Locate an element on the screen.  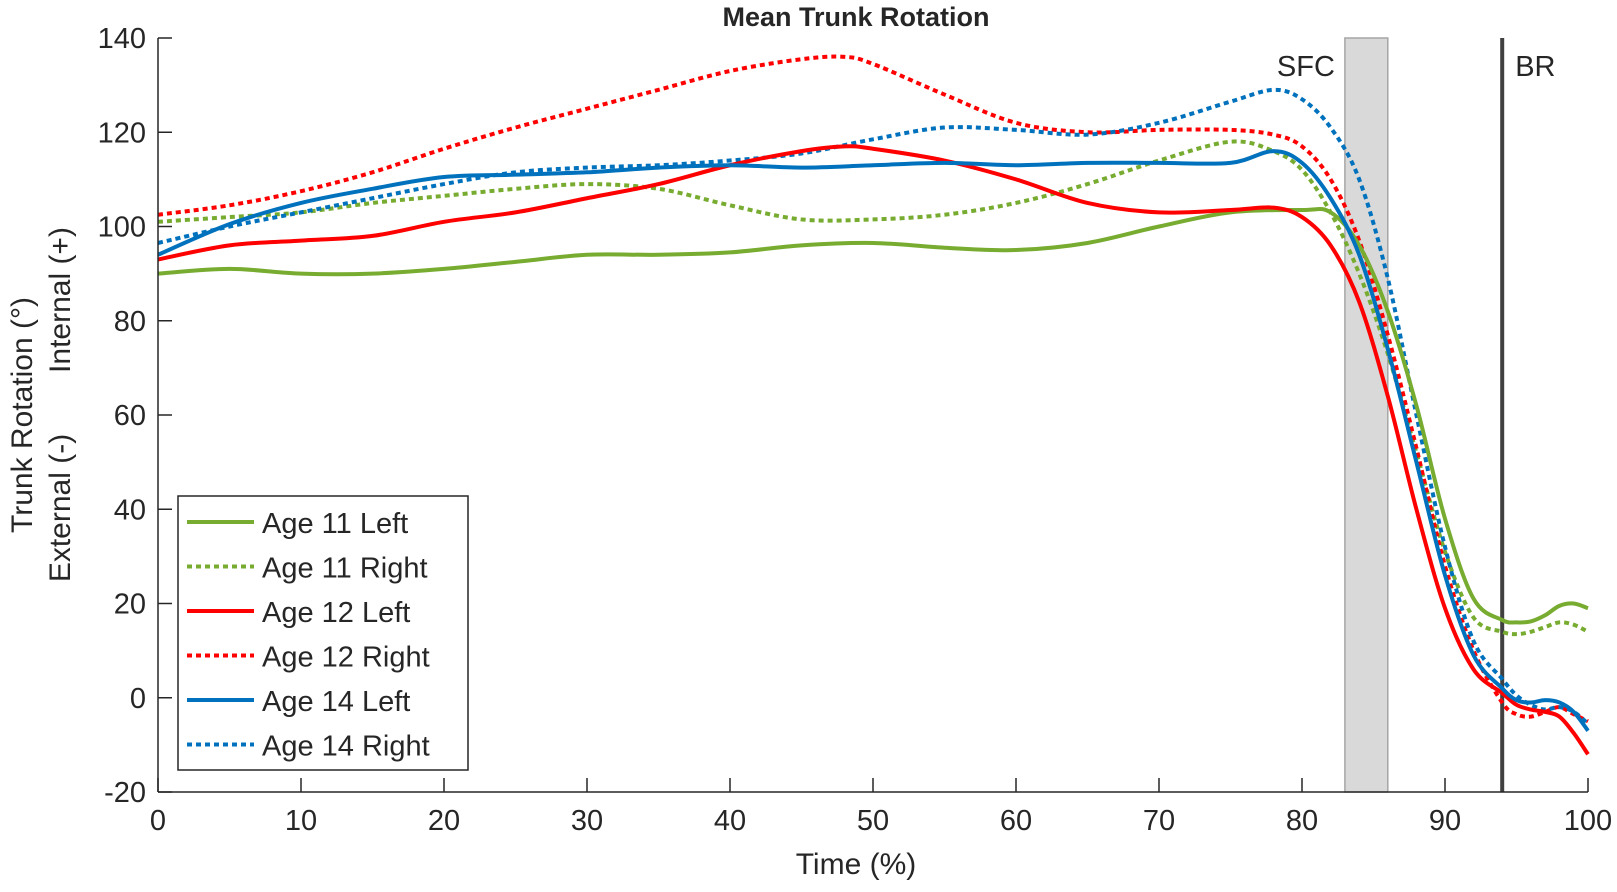
y-tick-label: 40 is located at coordinates (130, 510).